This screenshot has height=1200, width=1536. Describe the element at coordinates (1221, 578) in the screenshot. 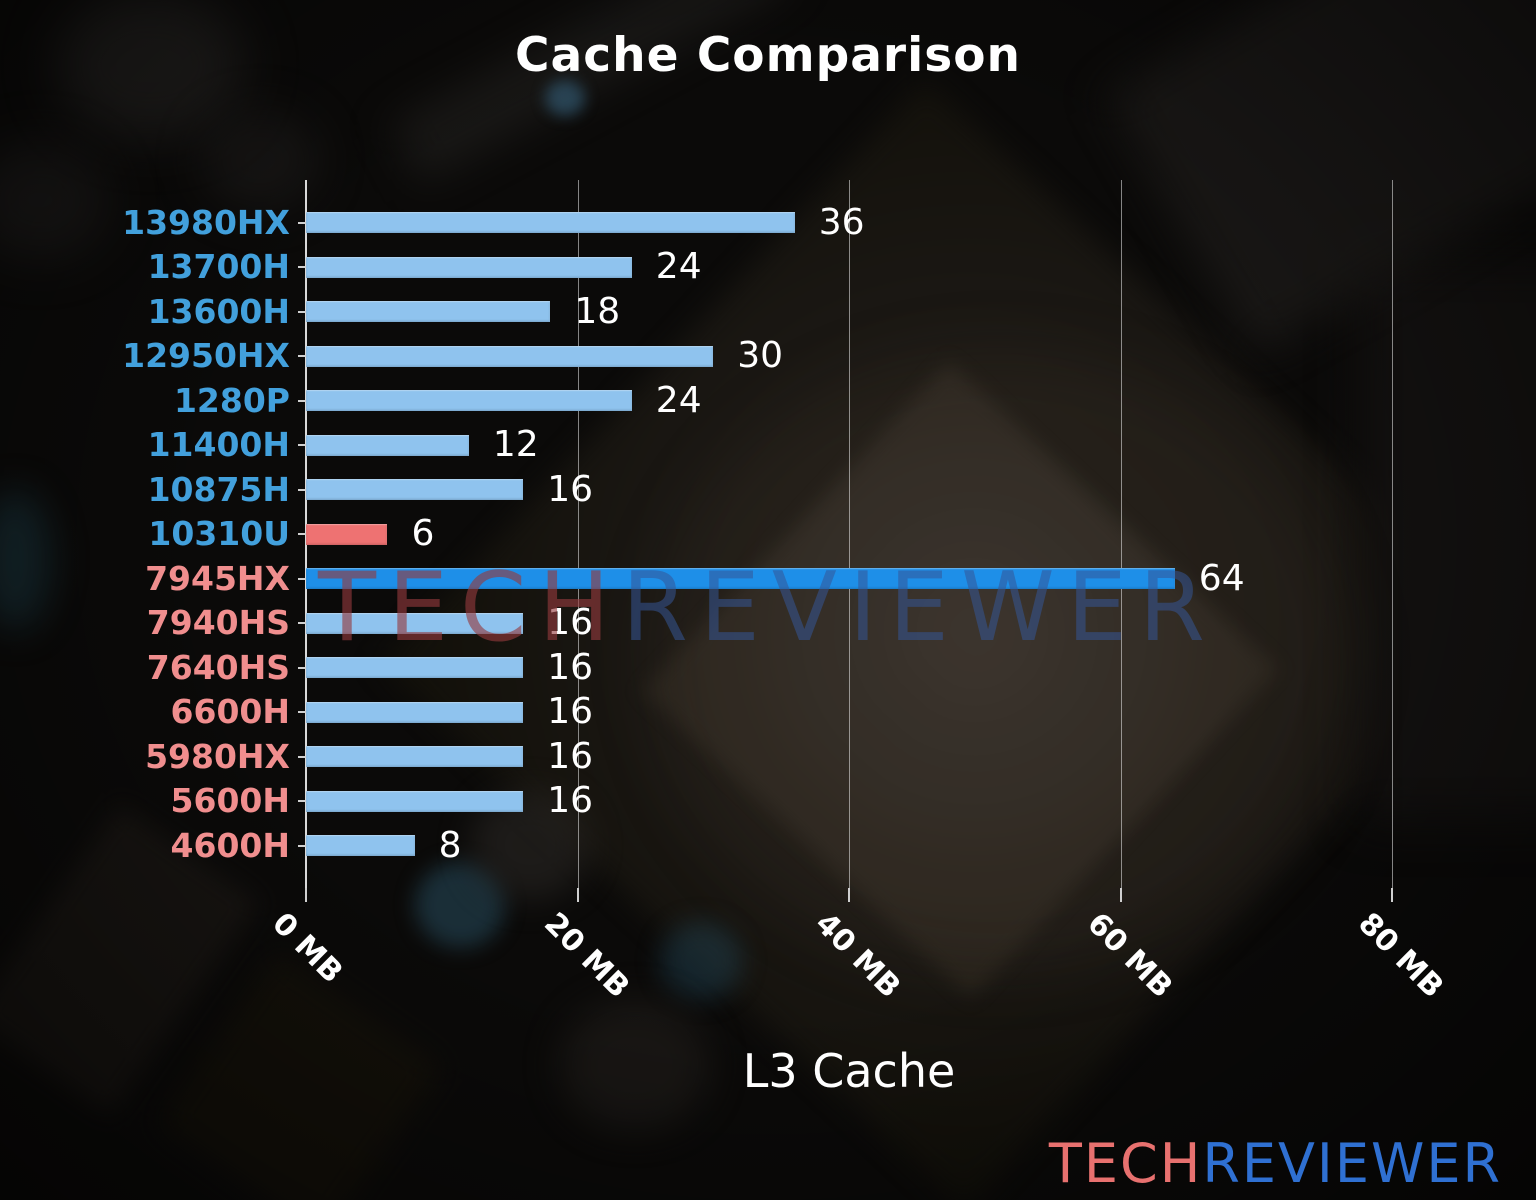

I see `value-label: 64` at that location.